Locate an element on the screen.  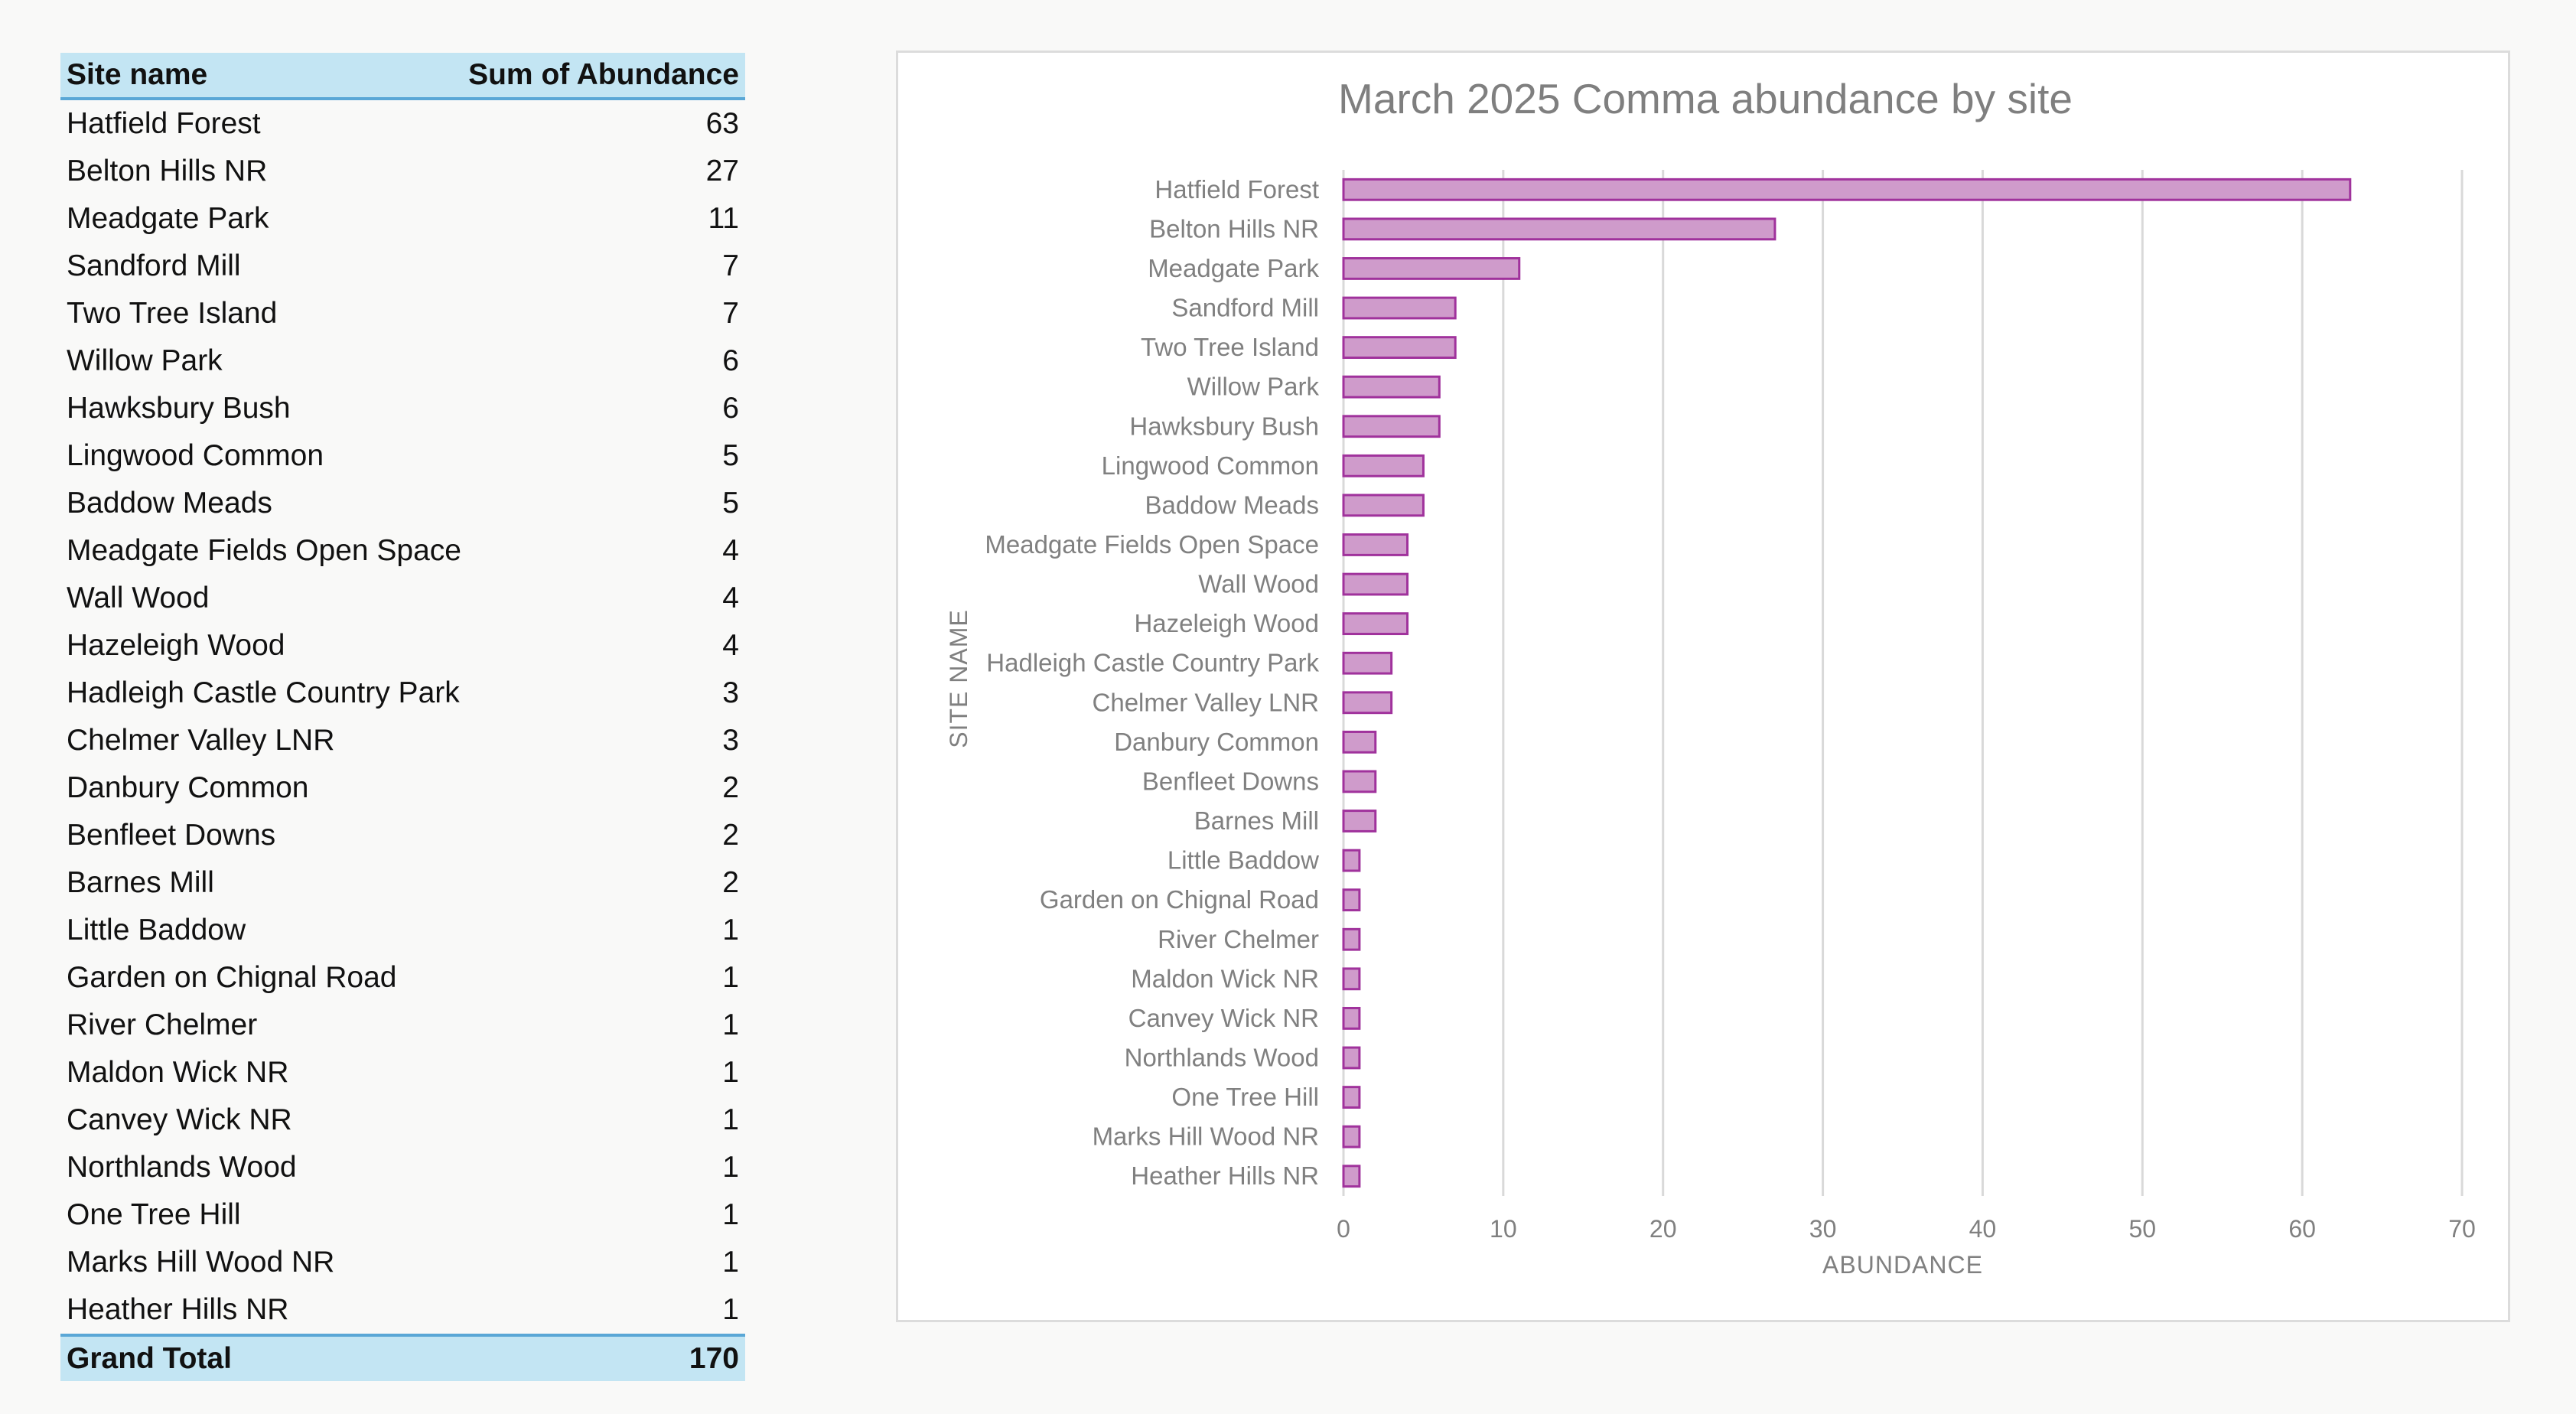
table-row: Northlands Wood 1 is located at coordinates (402, 1167).